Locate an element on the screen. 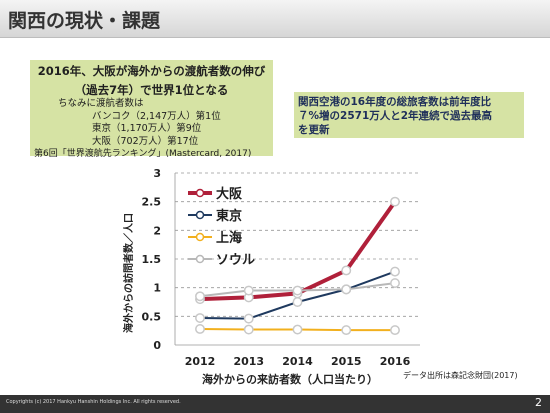 The height and width of the screenshot is (413, 550). box1-heading-1: 2016年、大阪が海外からの渡航者数の伸び is located at coordinates (151, 71).